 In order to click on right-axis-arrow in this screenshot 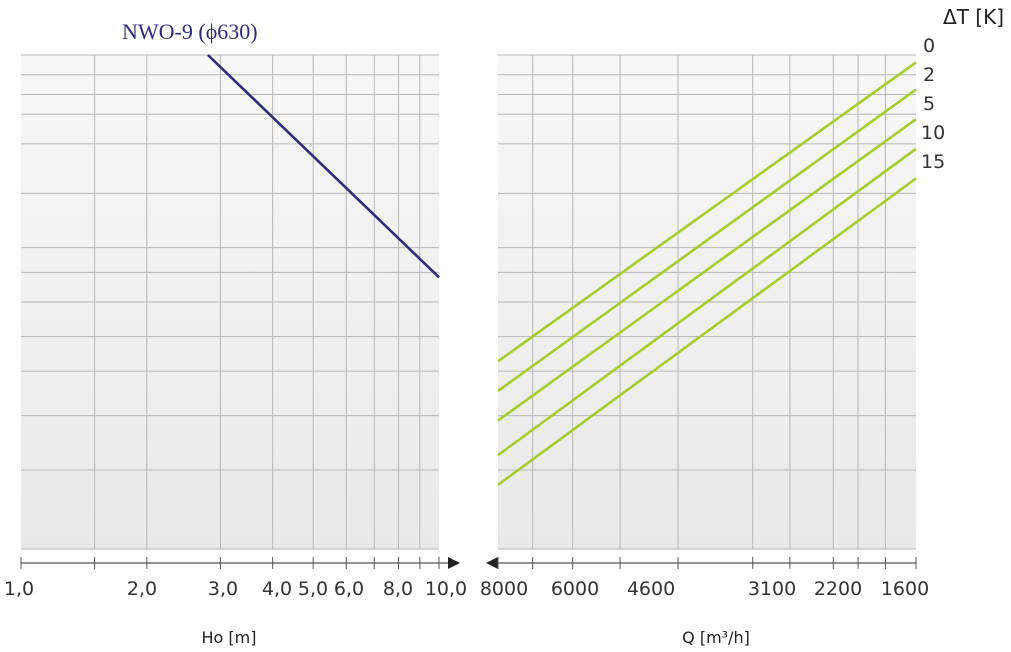, I will do `click(492, 563)`.